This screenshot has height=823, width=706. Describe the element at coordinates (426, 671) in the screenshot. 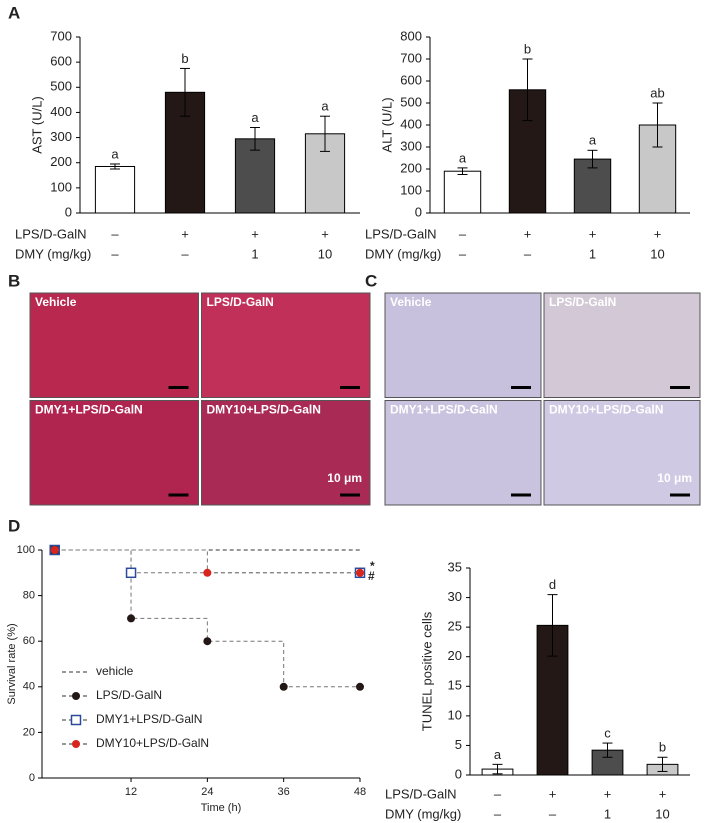

I see `y-axis-label: TUNEL positive cells` at that location.